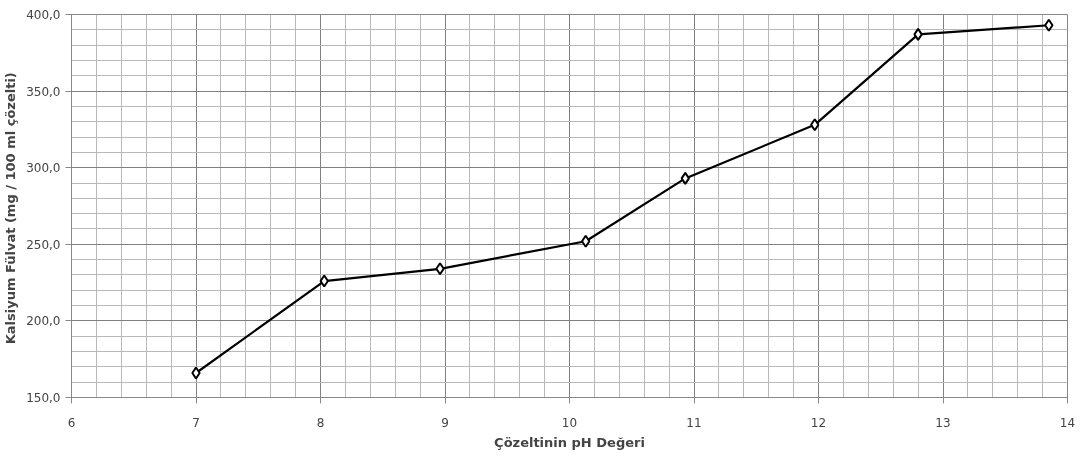  Describe the element at coordinates (1067, 422) in the screenshot. I see `x-tick-label: 14` at that location.